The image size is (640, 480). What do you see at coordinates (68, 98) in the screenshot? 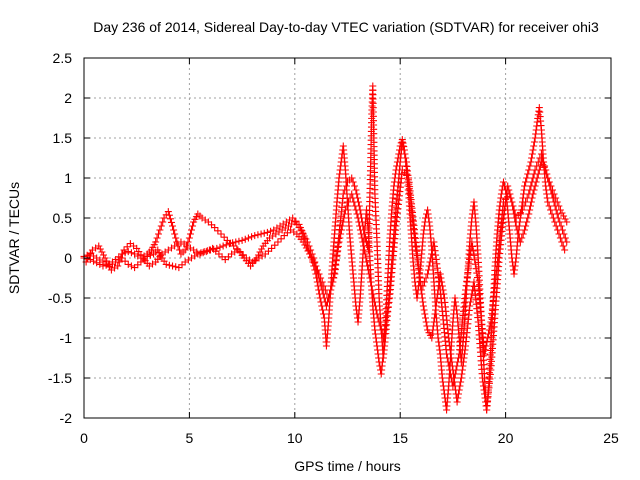
I see `y-tick-label: 2` at bounding box center [68, 98].